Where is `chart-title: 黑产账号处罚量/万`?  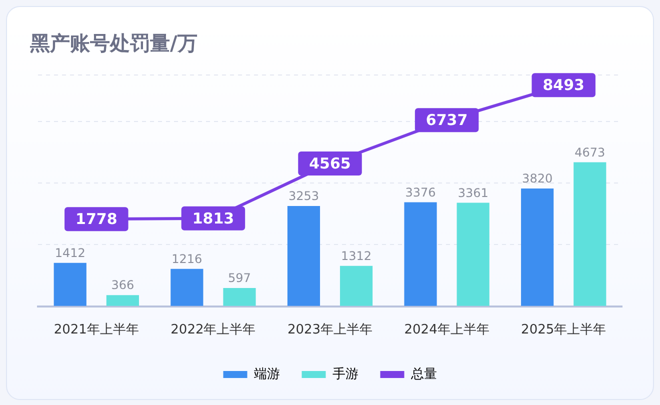 chart-title: 黑产账号处罚量/万 is located at coordinates (114, 43).